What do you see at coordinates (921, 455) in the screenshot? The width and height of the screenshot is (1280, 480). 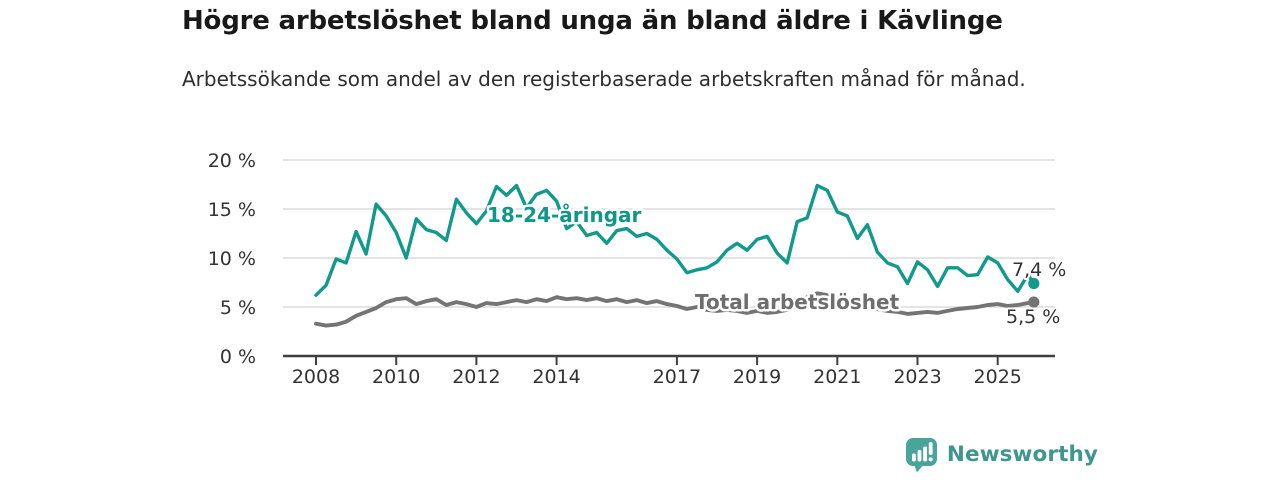 I see `bar-chart-speech-bubble-icon` at bounding box center [921, 455].